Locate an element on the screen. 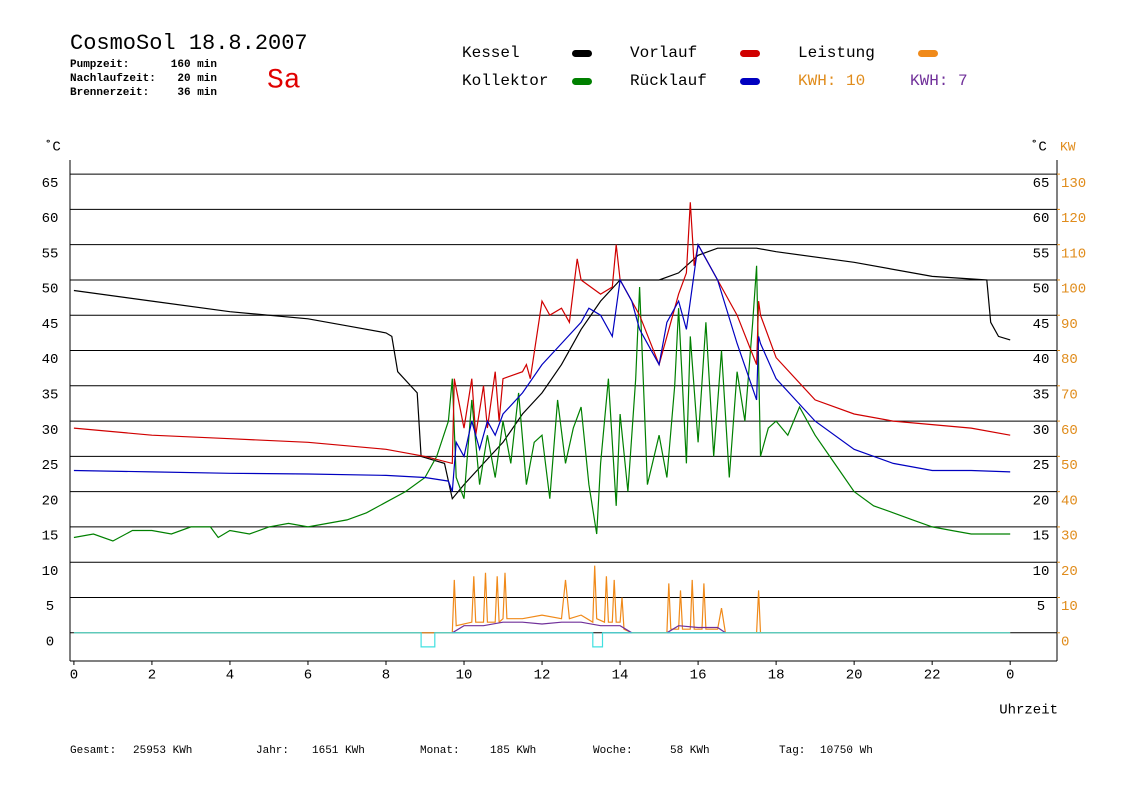  y-tick-label-right: 20 is located at coordinates (1041, 501).